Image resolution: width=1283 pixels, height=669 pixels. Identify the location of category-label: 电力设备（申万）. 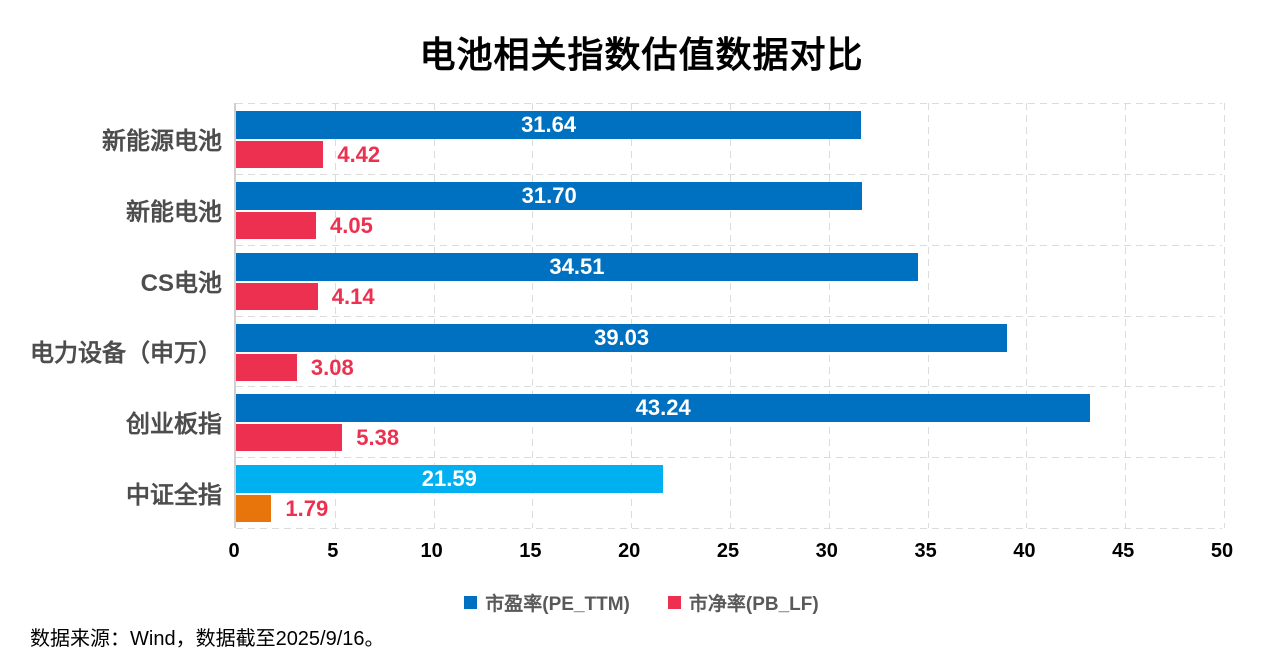
(126, 354).